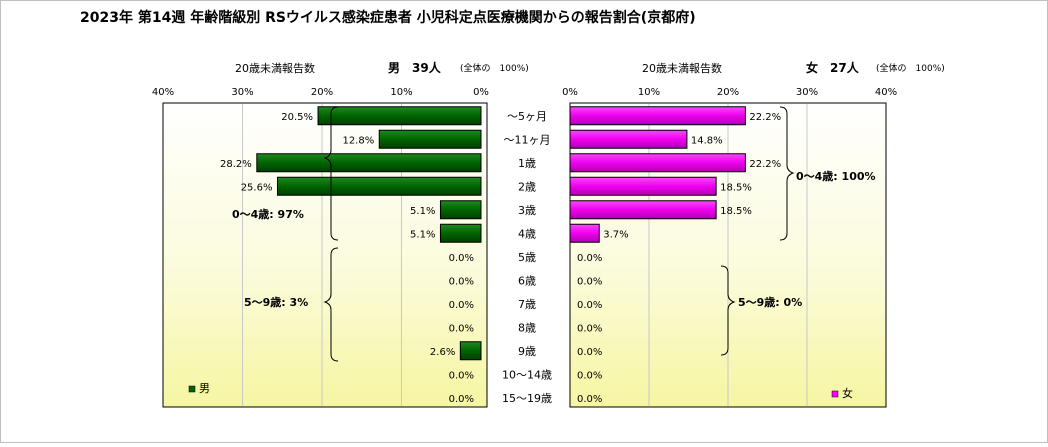 This screenshot has height=447, width=1048. I want to click on female-x-tick-label: 30%, so click(807, 92).